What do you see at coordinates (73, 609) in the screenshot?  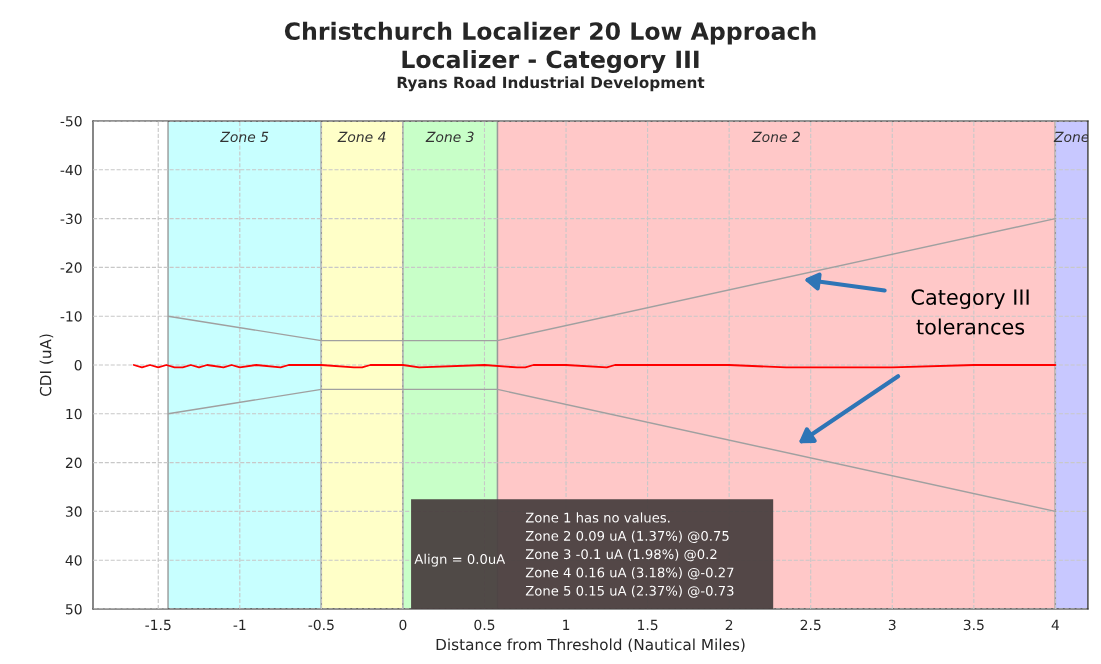 I see `y-tick-label: 50` at bounding box center [73, 609].